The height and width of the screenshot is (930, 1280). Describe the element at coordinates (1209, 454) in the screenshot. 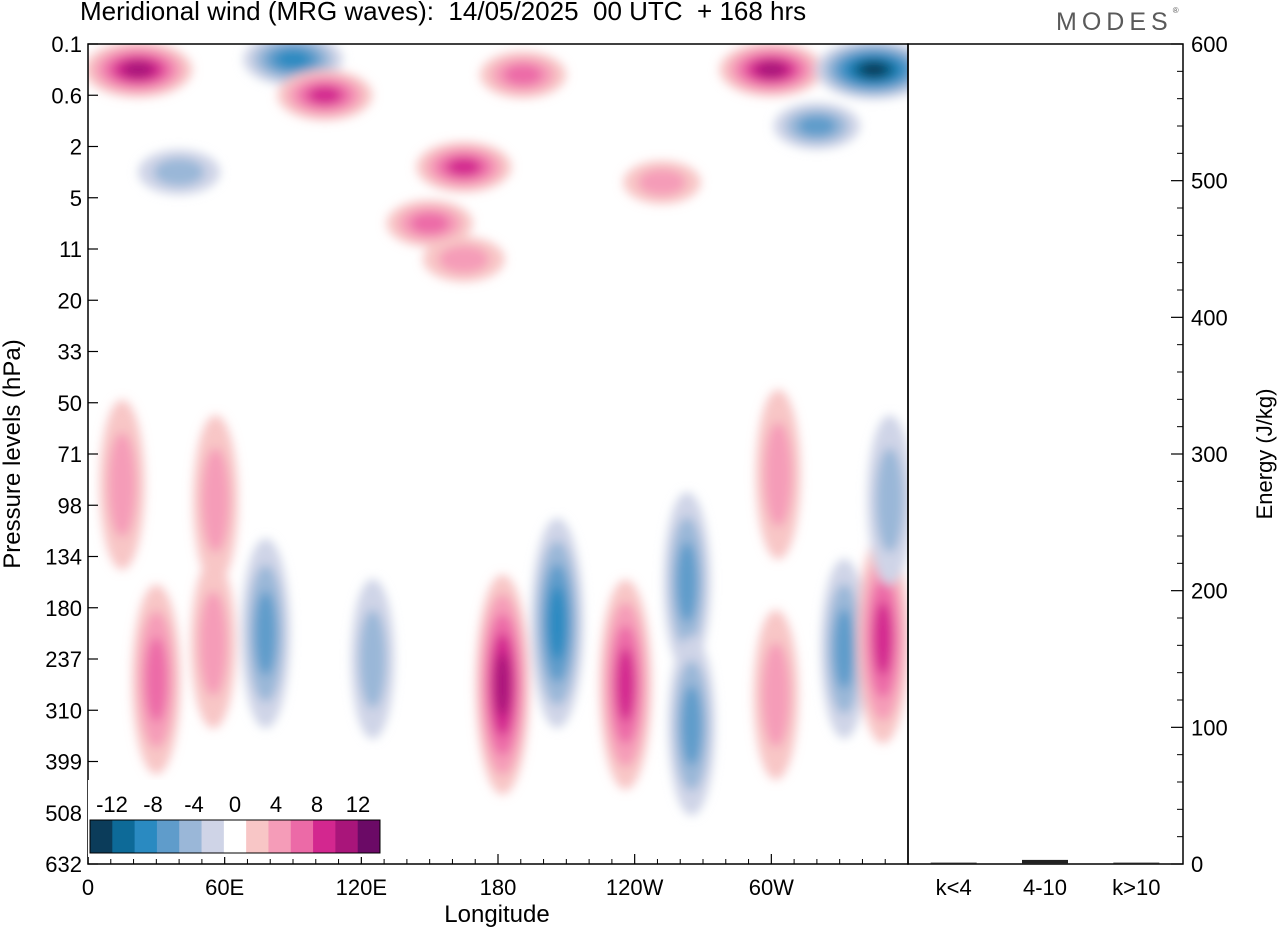

I see `energy-tick-label: 300` at that location.